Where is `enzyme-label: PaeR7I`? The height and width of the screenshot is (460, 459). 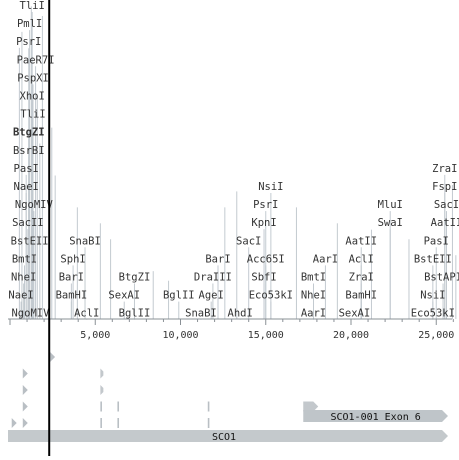 enzyme-label: PaeR7I is located at coordinates (36, 60).